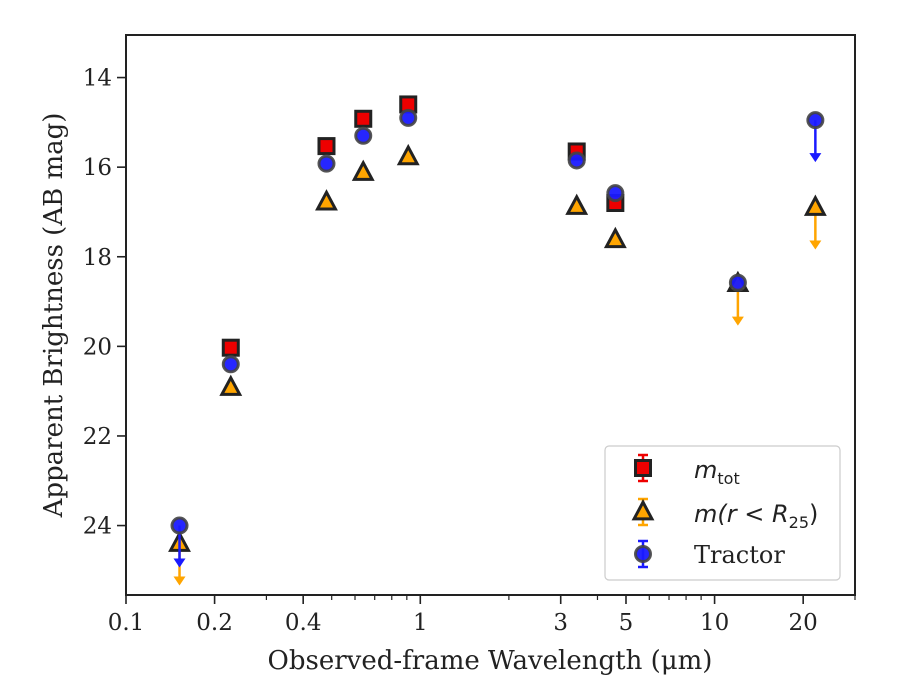 The height and width of the screenshot is (700, 900). What do you see at coordinates (54, 316) in the screenshot?
I see `y-axis-label: Apparent Brightness (AB mag)` at bounding box center [54, 316].